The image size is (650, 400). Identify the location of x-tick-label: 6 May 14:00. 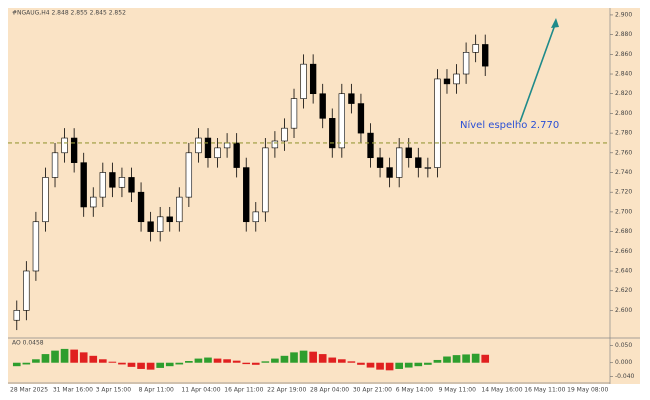
(415, 390).